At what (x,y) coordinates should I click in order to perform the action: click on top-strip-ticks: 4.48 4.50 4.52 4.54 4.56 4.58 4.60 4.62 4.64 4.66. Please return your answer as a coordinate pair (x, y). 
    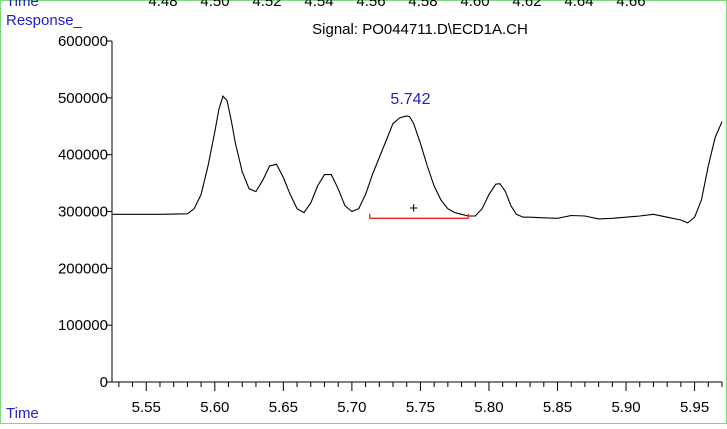
    Looking at the image, I should click on (396, 5).